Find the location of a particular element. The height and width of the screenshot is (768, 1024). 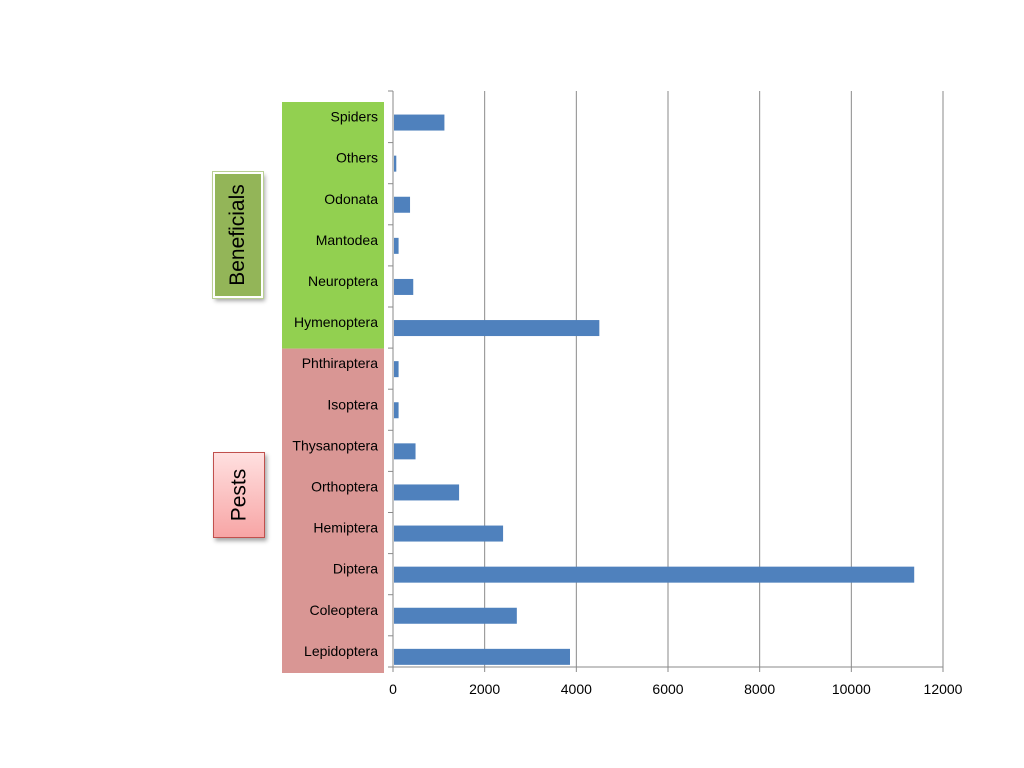

category-label-coleoptera: Coleoptera is located at coordinates (344, 610).